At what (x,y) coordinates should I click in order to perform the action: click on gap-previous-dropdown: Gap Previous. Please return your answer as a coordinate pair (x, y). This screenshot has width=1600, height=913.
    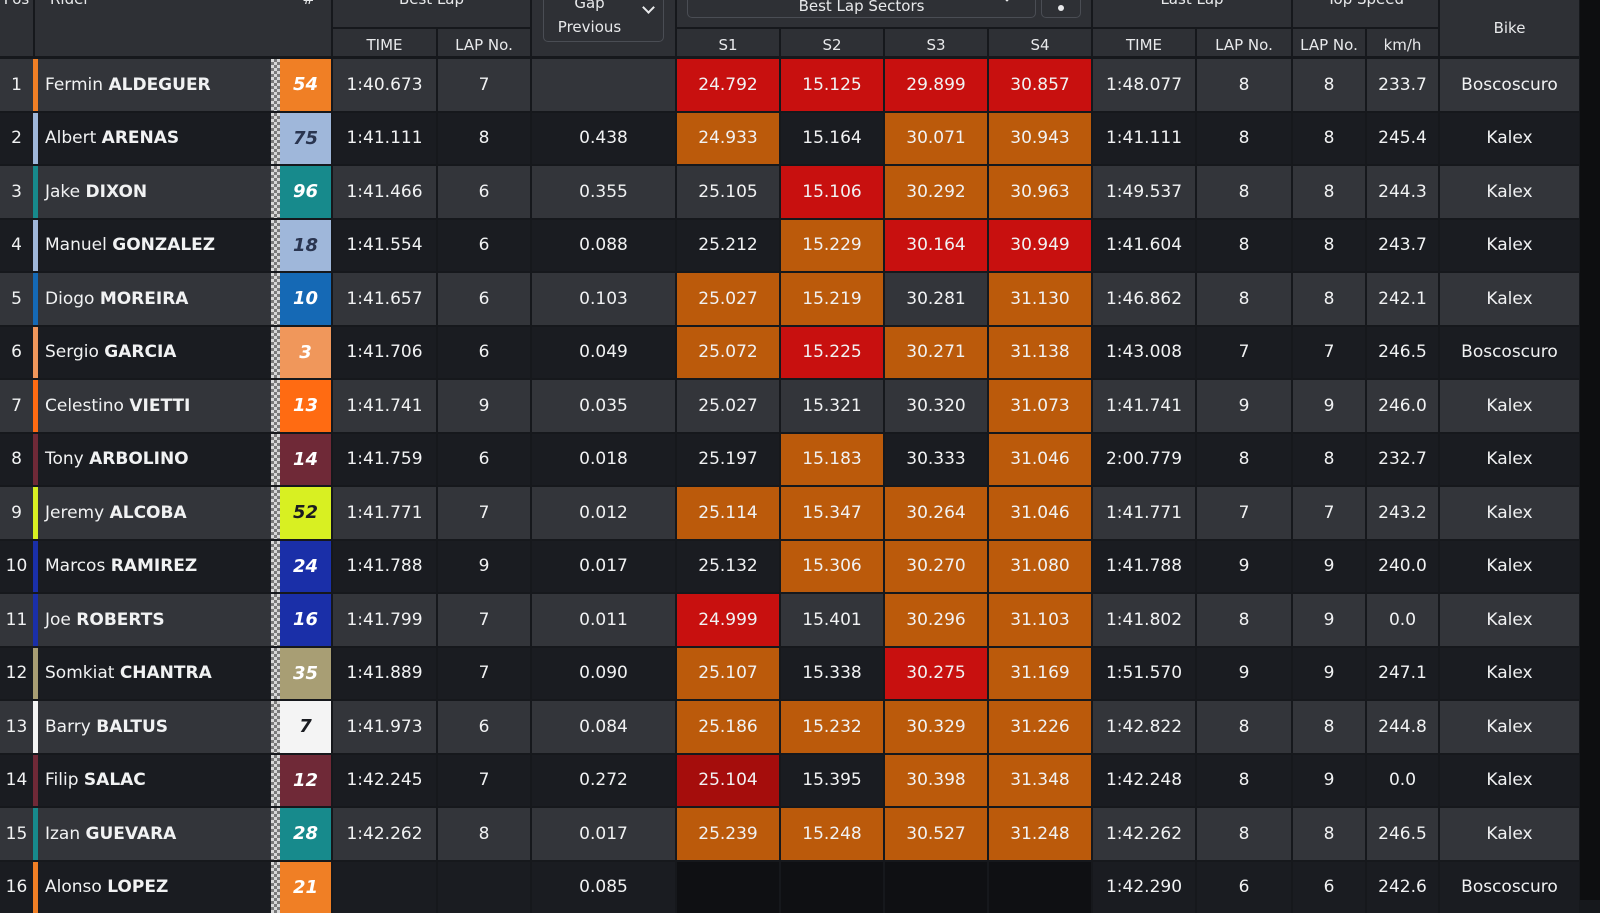
    Looking at the image, I should click on (603, 21).